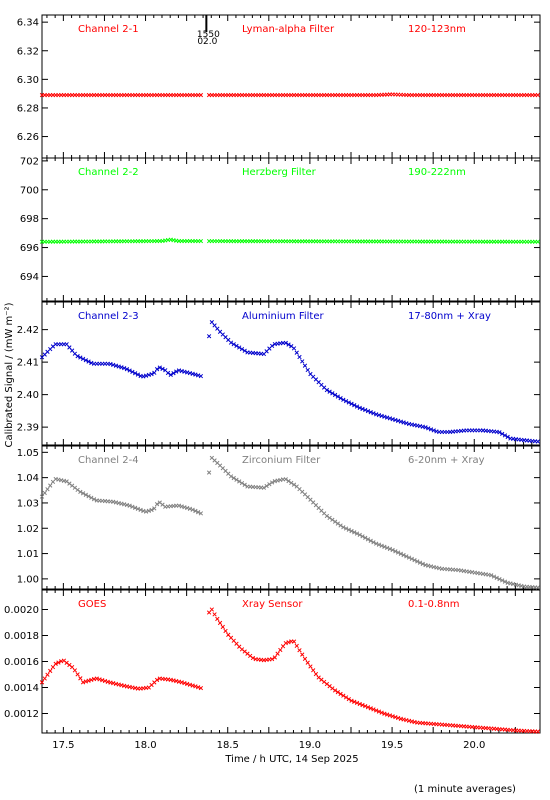  I want to click on panel-filter-label: Aluminium Filter, so click(283, 316).